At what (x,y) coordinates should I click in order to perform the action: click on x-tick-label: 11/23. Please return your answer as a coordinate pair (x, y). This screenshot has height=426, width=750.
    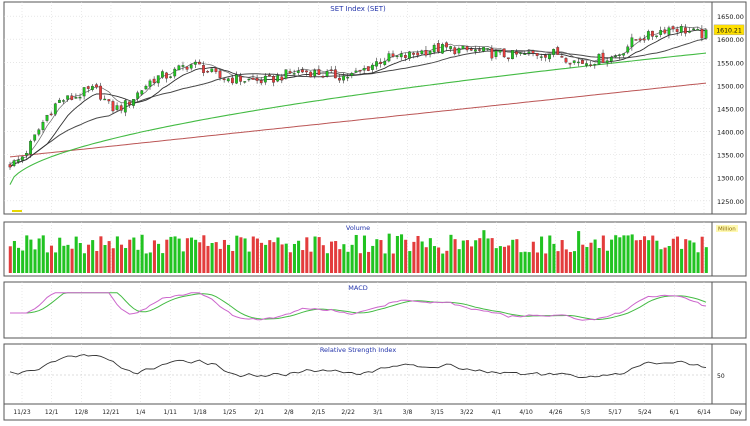
    Looking at the image, I should click on (21, 412).